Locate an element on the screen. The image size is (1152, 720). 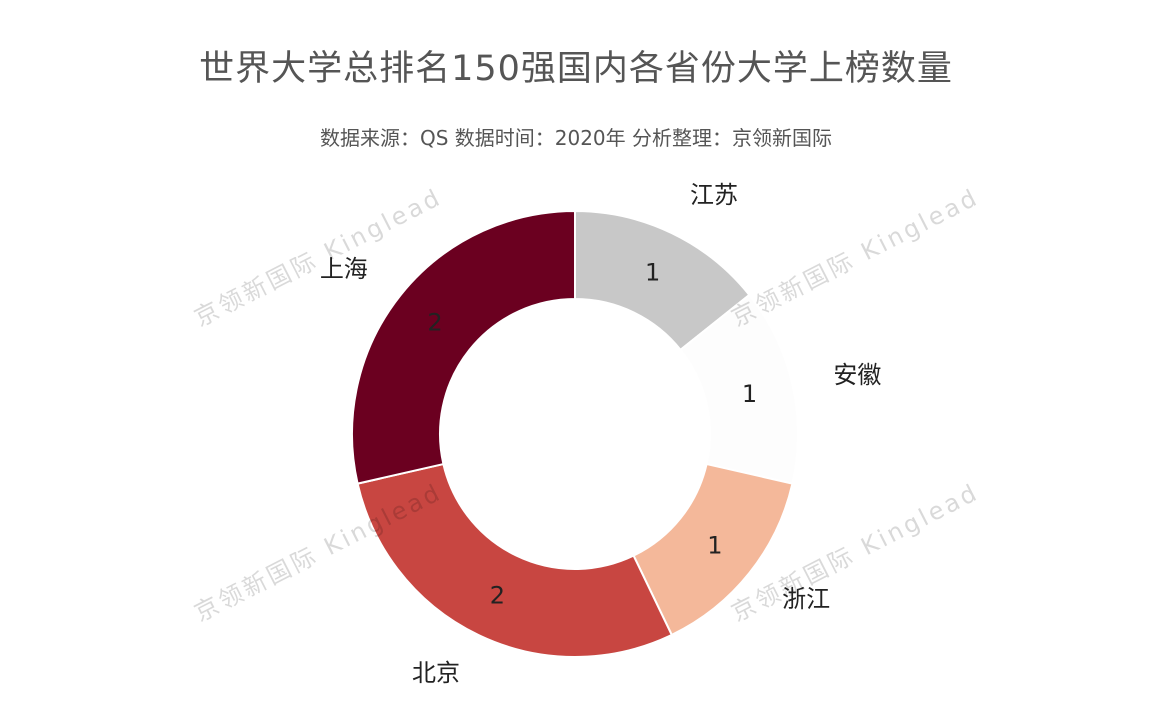
slice-category-label-1: 安徽 is located at coordinates (857, 375).